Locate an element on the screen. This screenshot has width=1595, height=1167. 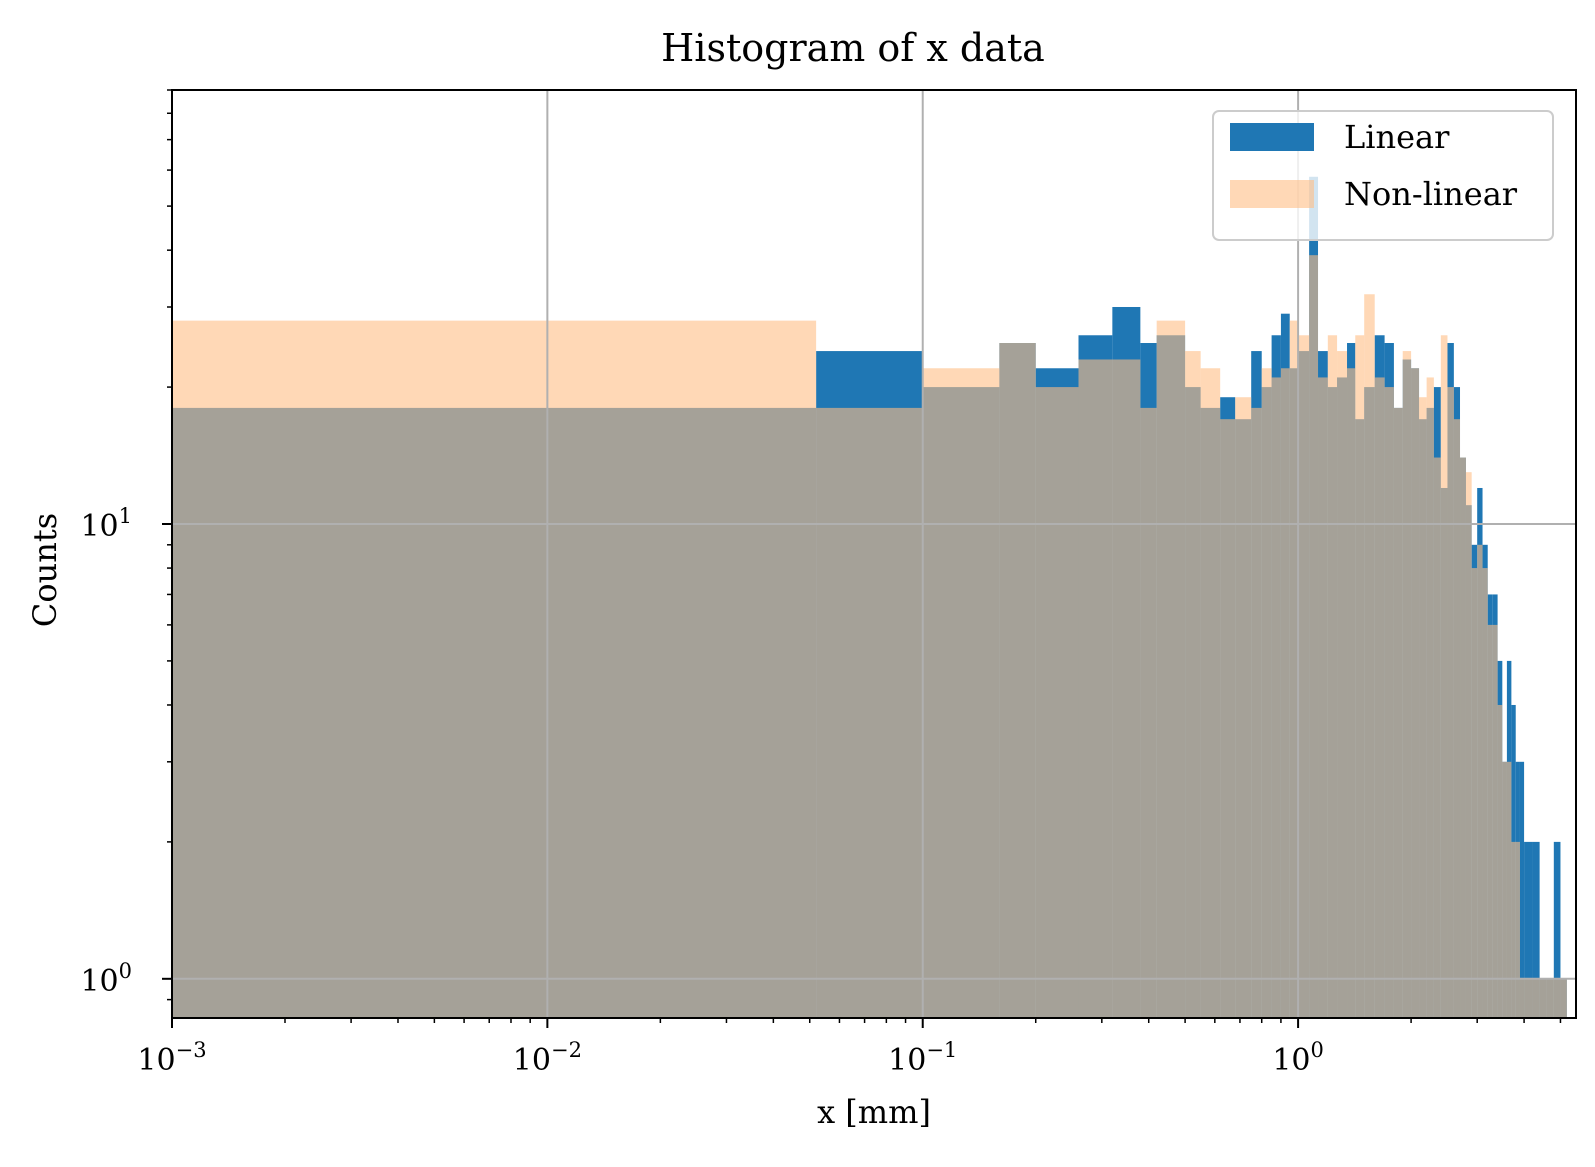
x-tick-label: 10⁻² is located at coordinates (547, 1058).